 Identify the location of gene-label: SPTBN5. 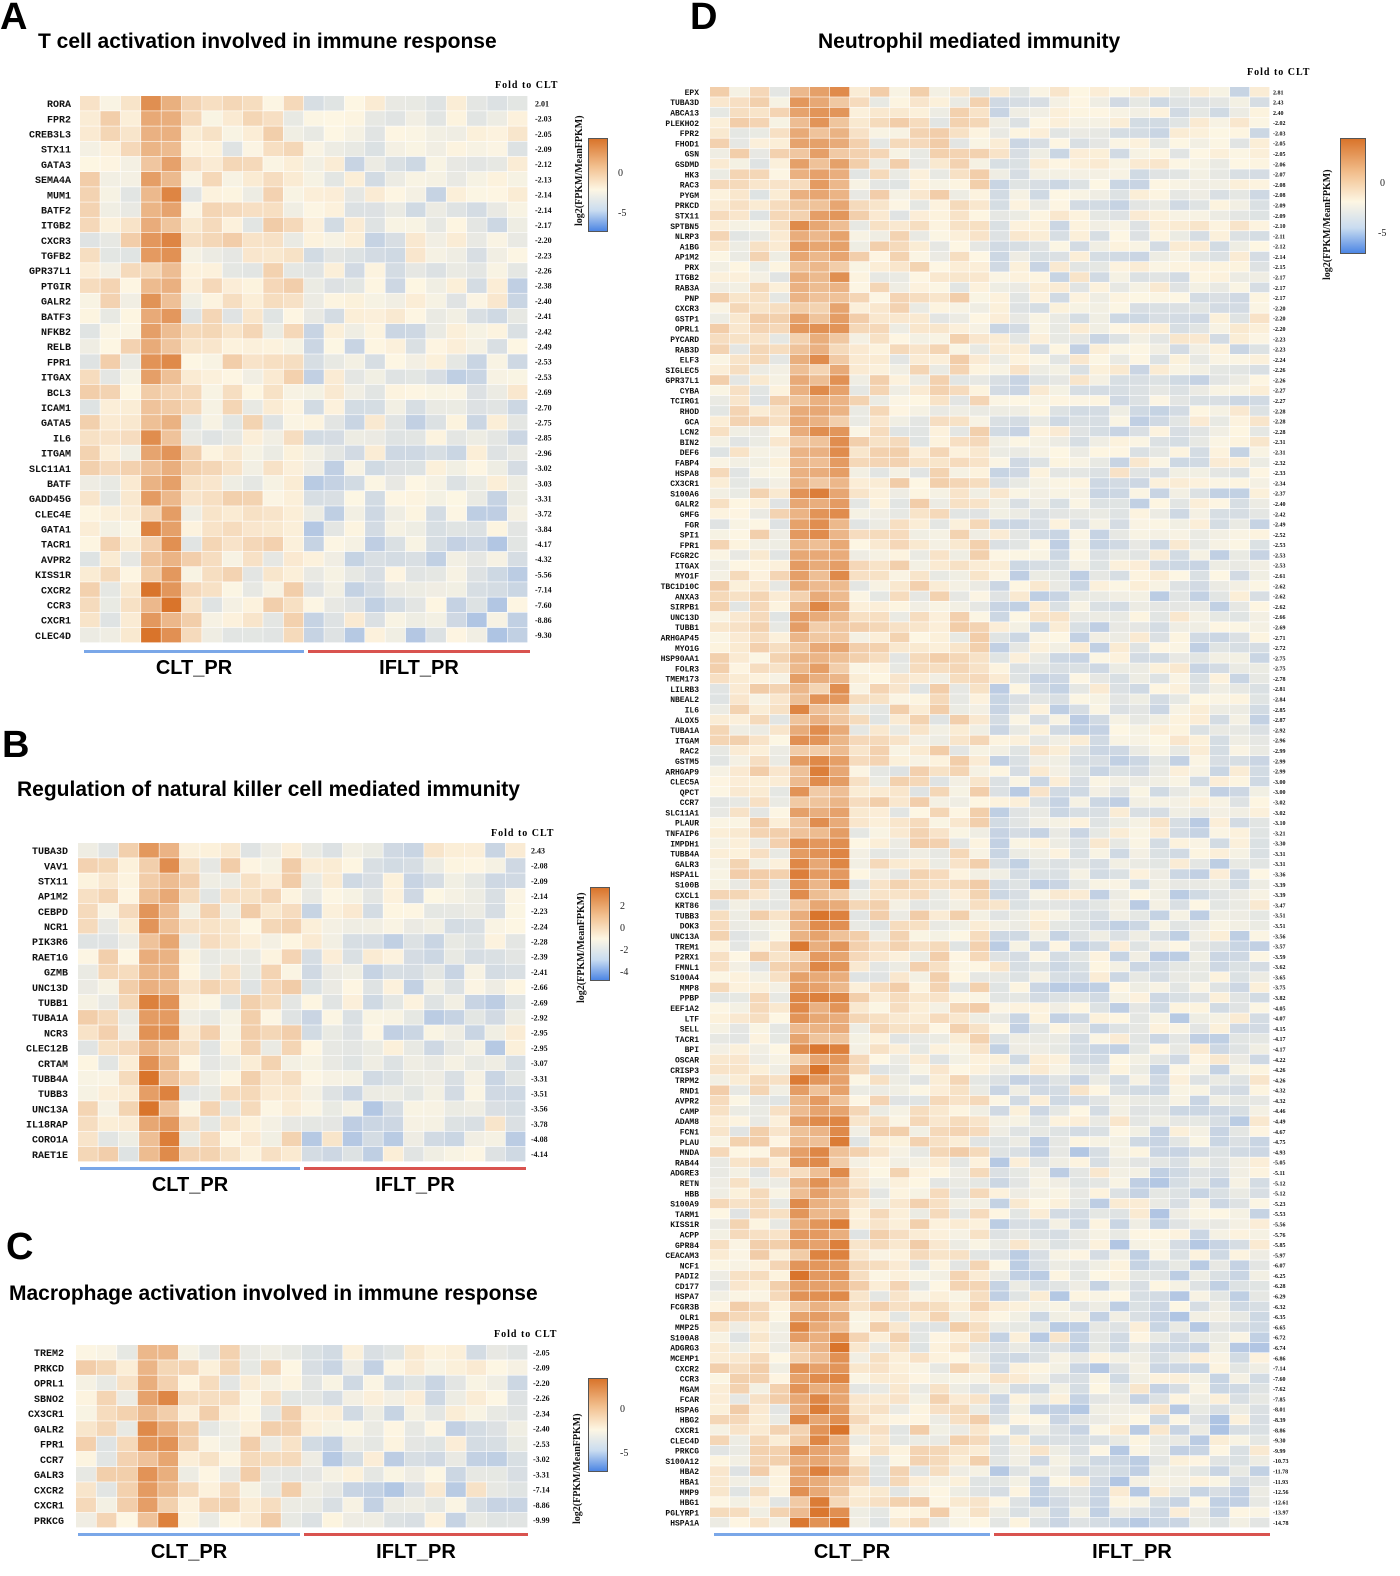
(684, 227).